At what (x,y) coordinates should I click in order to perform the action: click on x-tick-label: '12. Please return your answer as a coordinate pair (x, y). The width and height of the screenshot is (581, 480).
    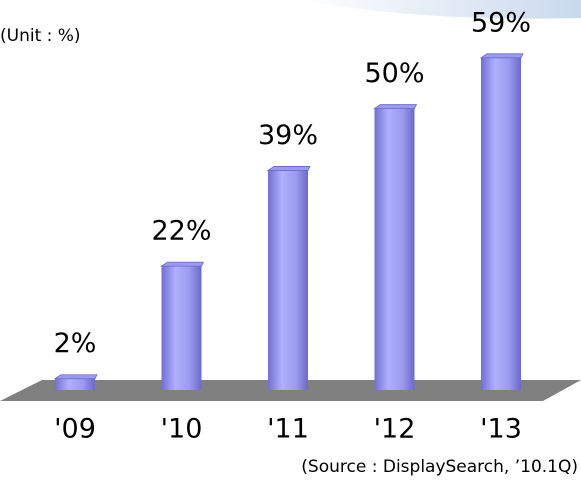
    Looking at the image, I should click on (395, 429).